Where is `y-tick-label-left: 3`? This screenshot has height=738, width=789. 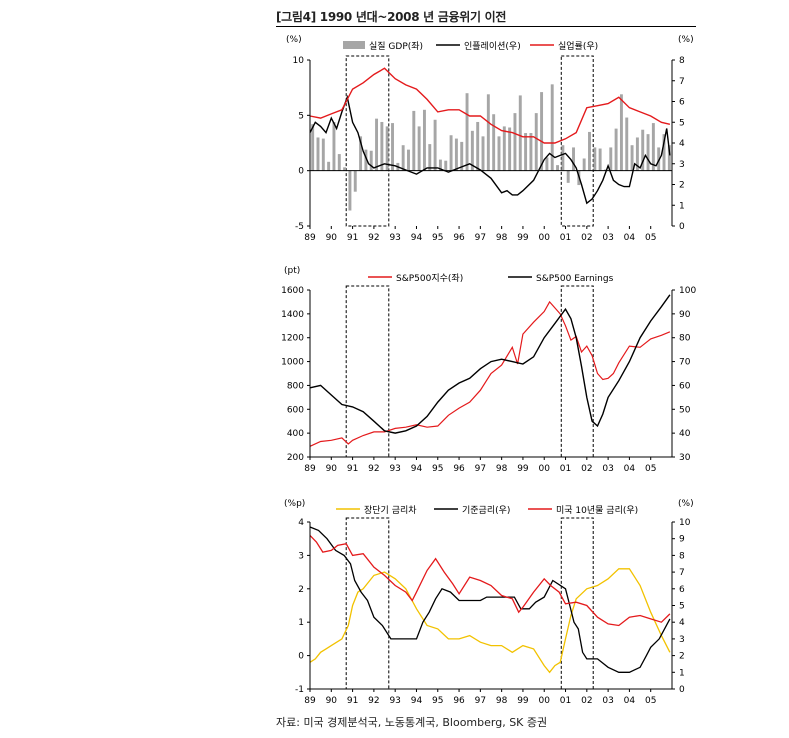 y-tick-label-left: 3 is located at coordinates (301, 556).